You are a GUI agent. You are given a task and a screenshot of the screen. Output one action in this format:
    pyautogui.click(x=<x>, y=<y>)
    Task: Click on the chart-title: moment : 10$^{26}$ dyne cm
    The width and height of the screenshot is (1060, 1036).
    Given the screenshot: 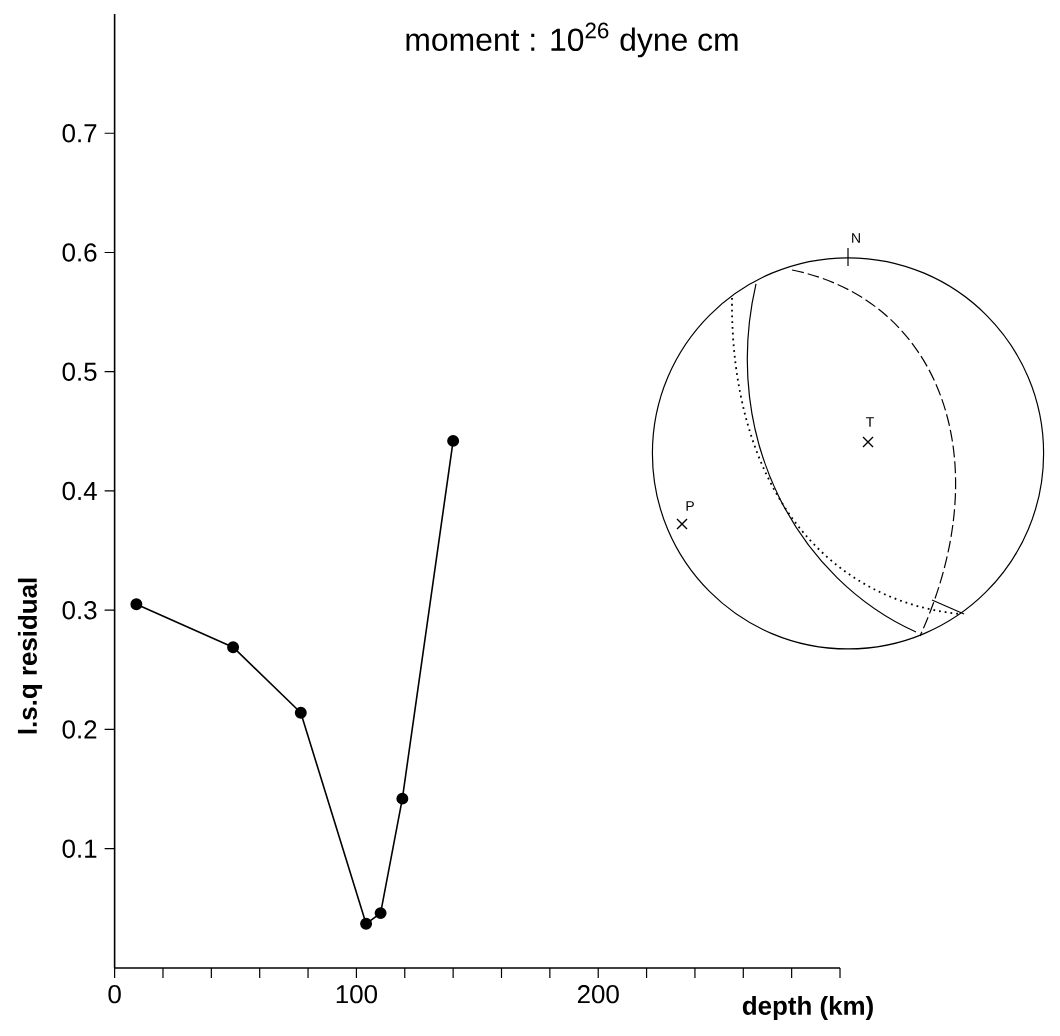 What is the action you would take?
    pyautogui.click(x=572, y=40)
    